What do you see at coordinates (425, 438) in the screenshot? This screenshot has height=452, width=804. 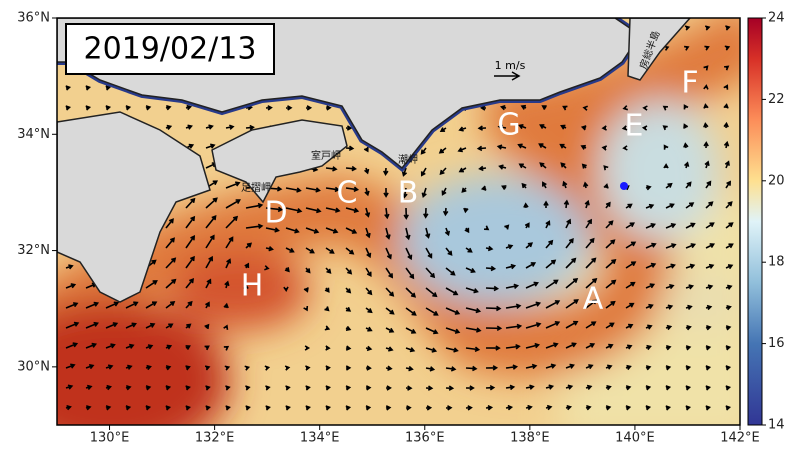 I see `x-tick-label: 136°E` at bounding box center [425, 438].